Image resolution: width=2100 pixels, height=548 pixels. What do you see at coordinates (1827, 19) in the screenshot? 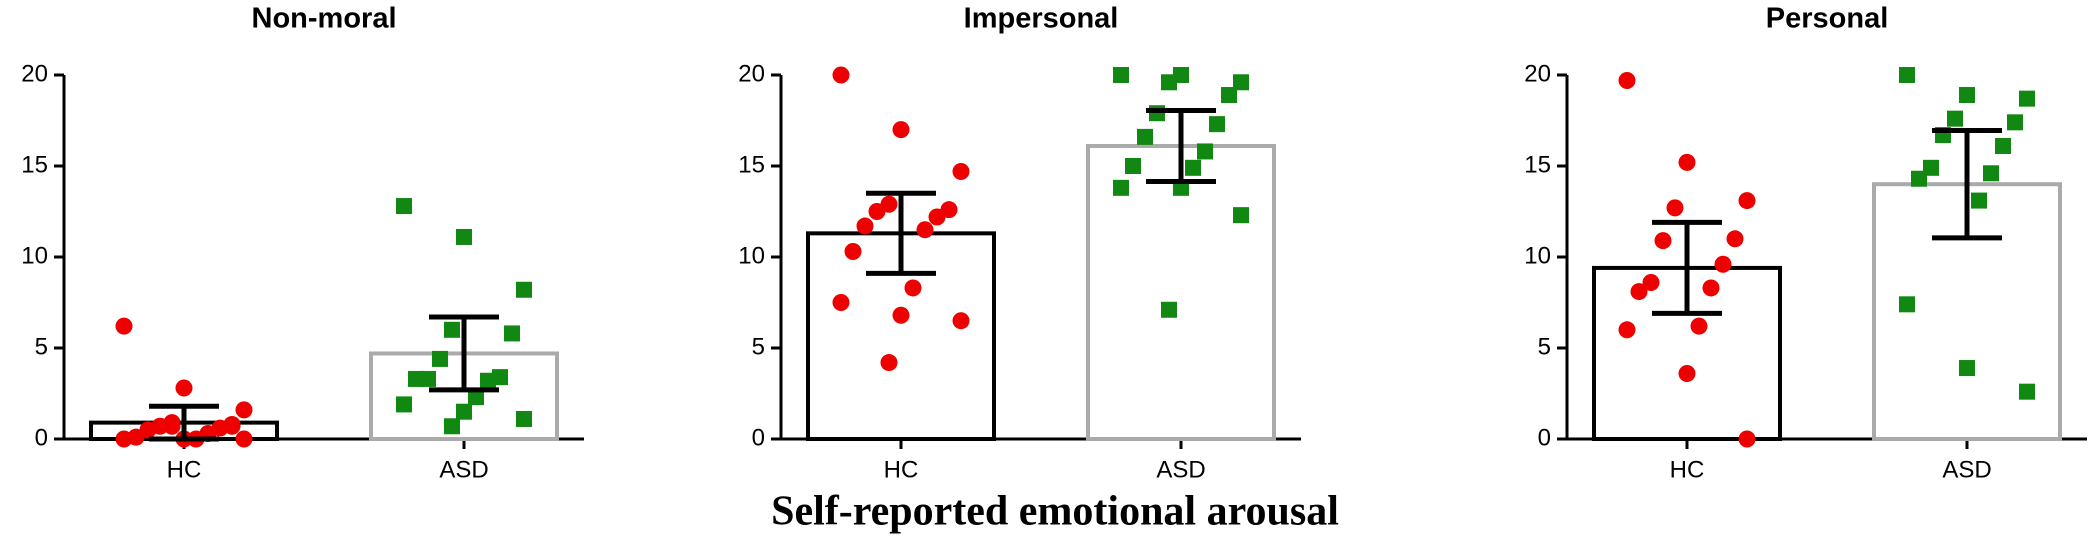
I see `panel-title: Personal` at bounding box center [1827, 19].